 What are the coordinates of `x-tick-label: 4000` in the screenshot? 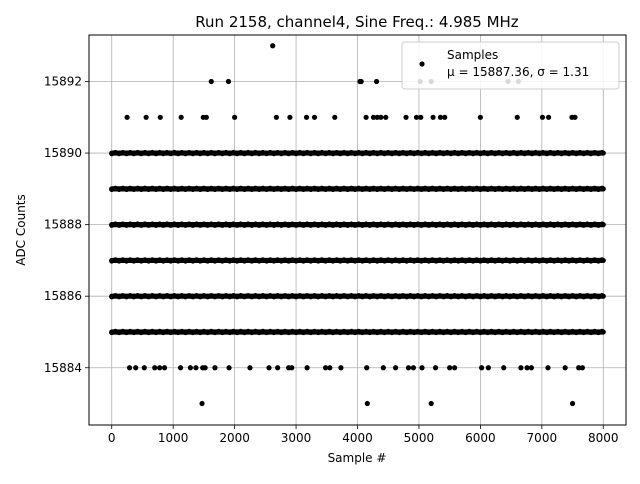 It's located at (357, 438).